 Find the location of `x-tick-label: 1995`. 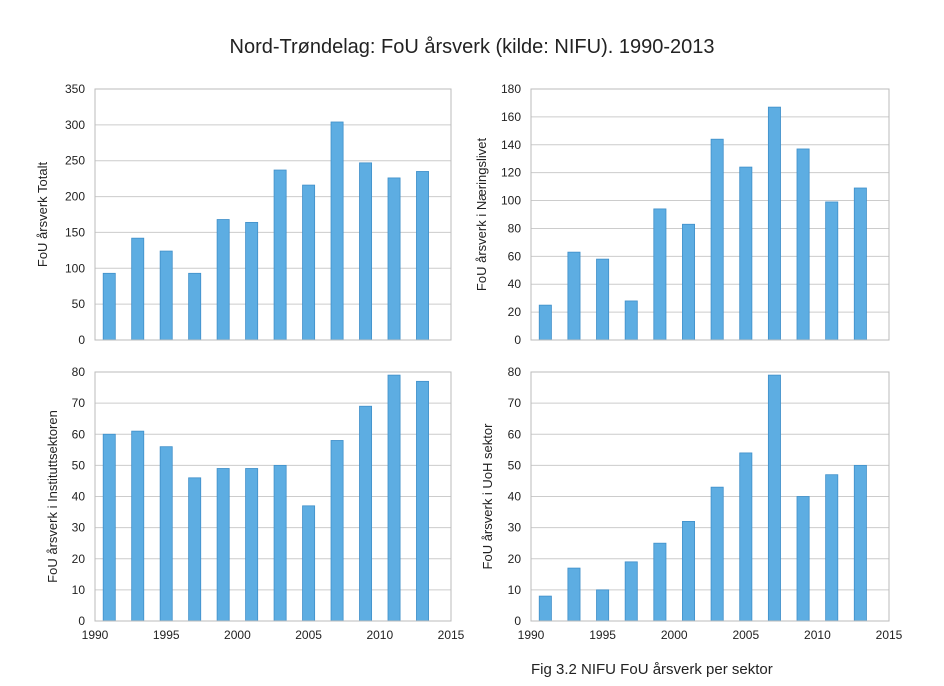

x-tick-label: 1995 is located at coordinates (602, 635).